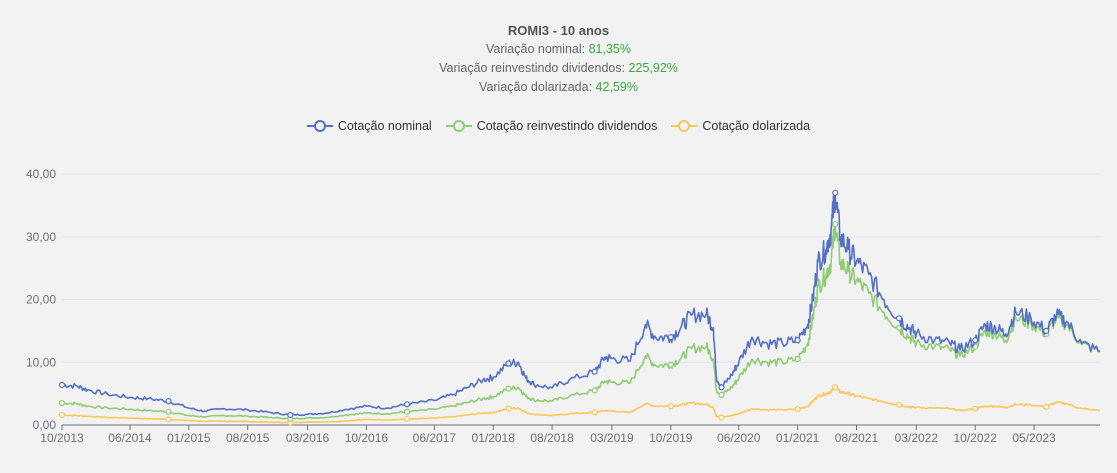 This screenshot has width=1117, height=473. Describe the element at coordinates (653, 68) in the screenshot. I see `reinvest-variation-value: 225,92%` at that location.